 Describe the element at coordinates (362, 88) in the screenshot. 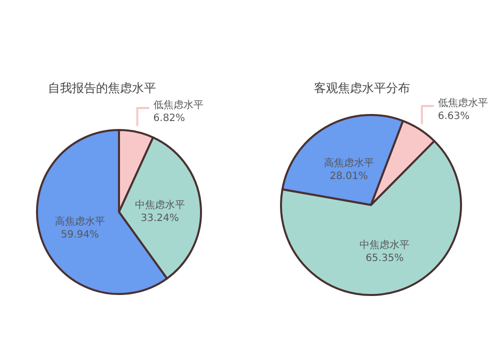

I see `chart-title: 客观焦虑水平分布` at that location.